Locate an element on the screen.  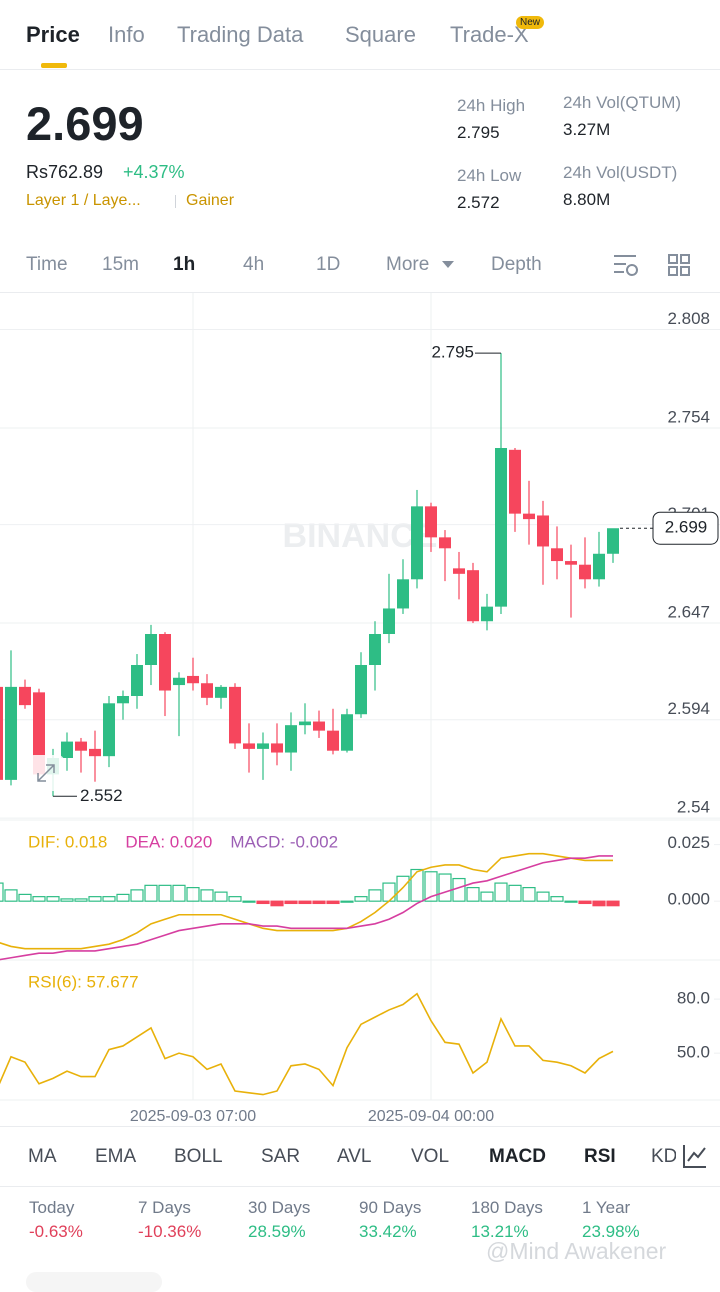
indicator-tab: KD is located at coordinates (664, 1156).